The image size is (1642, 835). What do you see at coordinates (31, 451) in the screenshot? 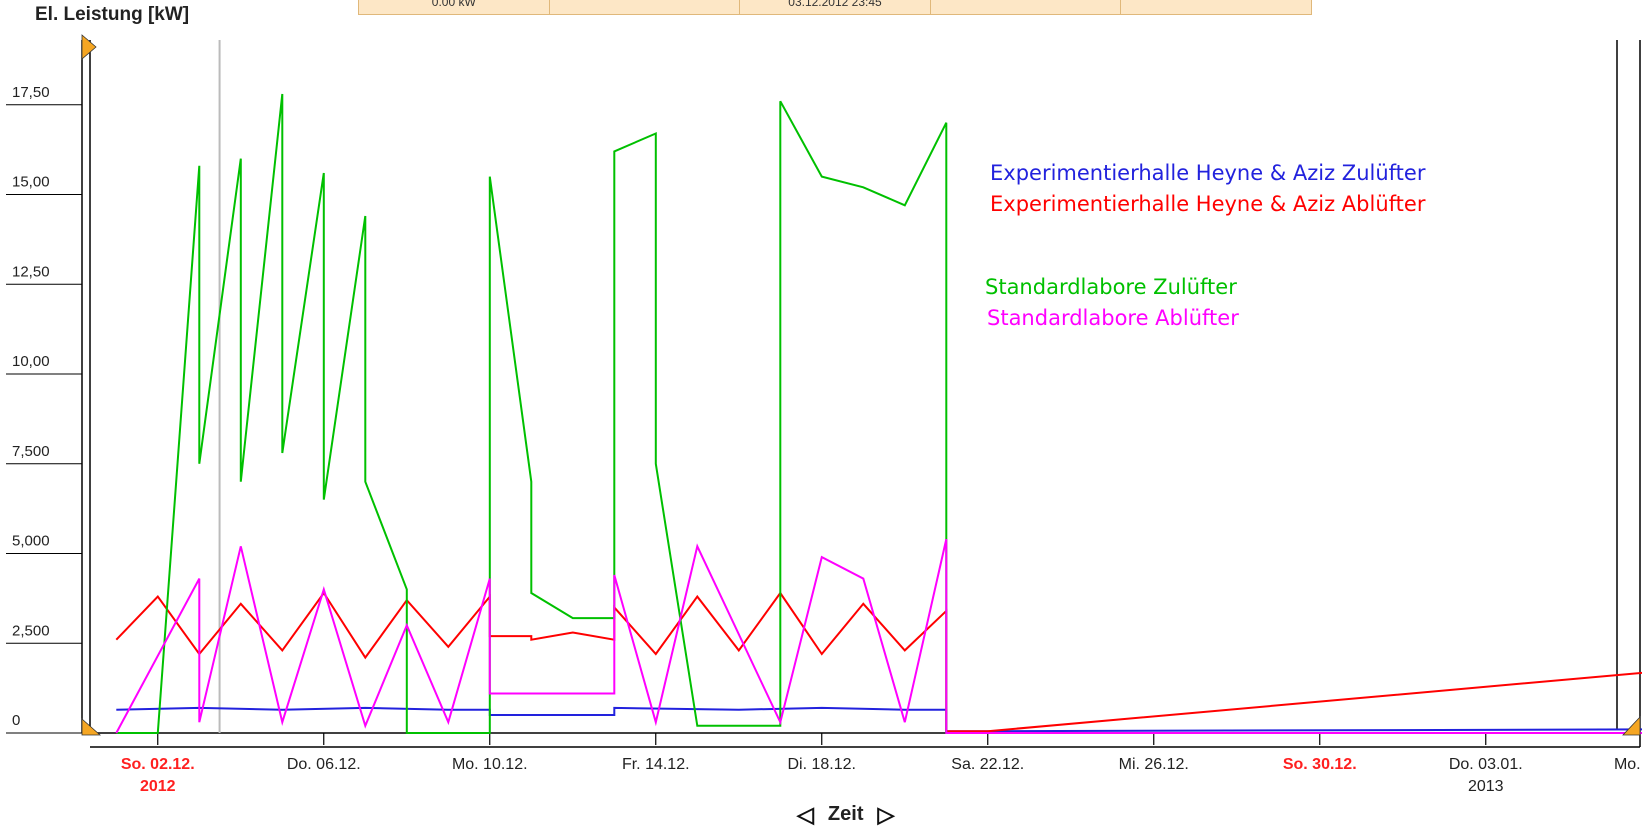
I see `y-tick-label: 7,500` at bounding box center [31, 451].